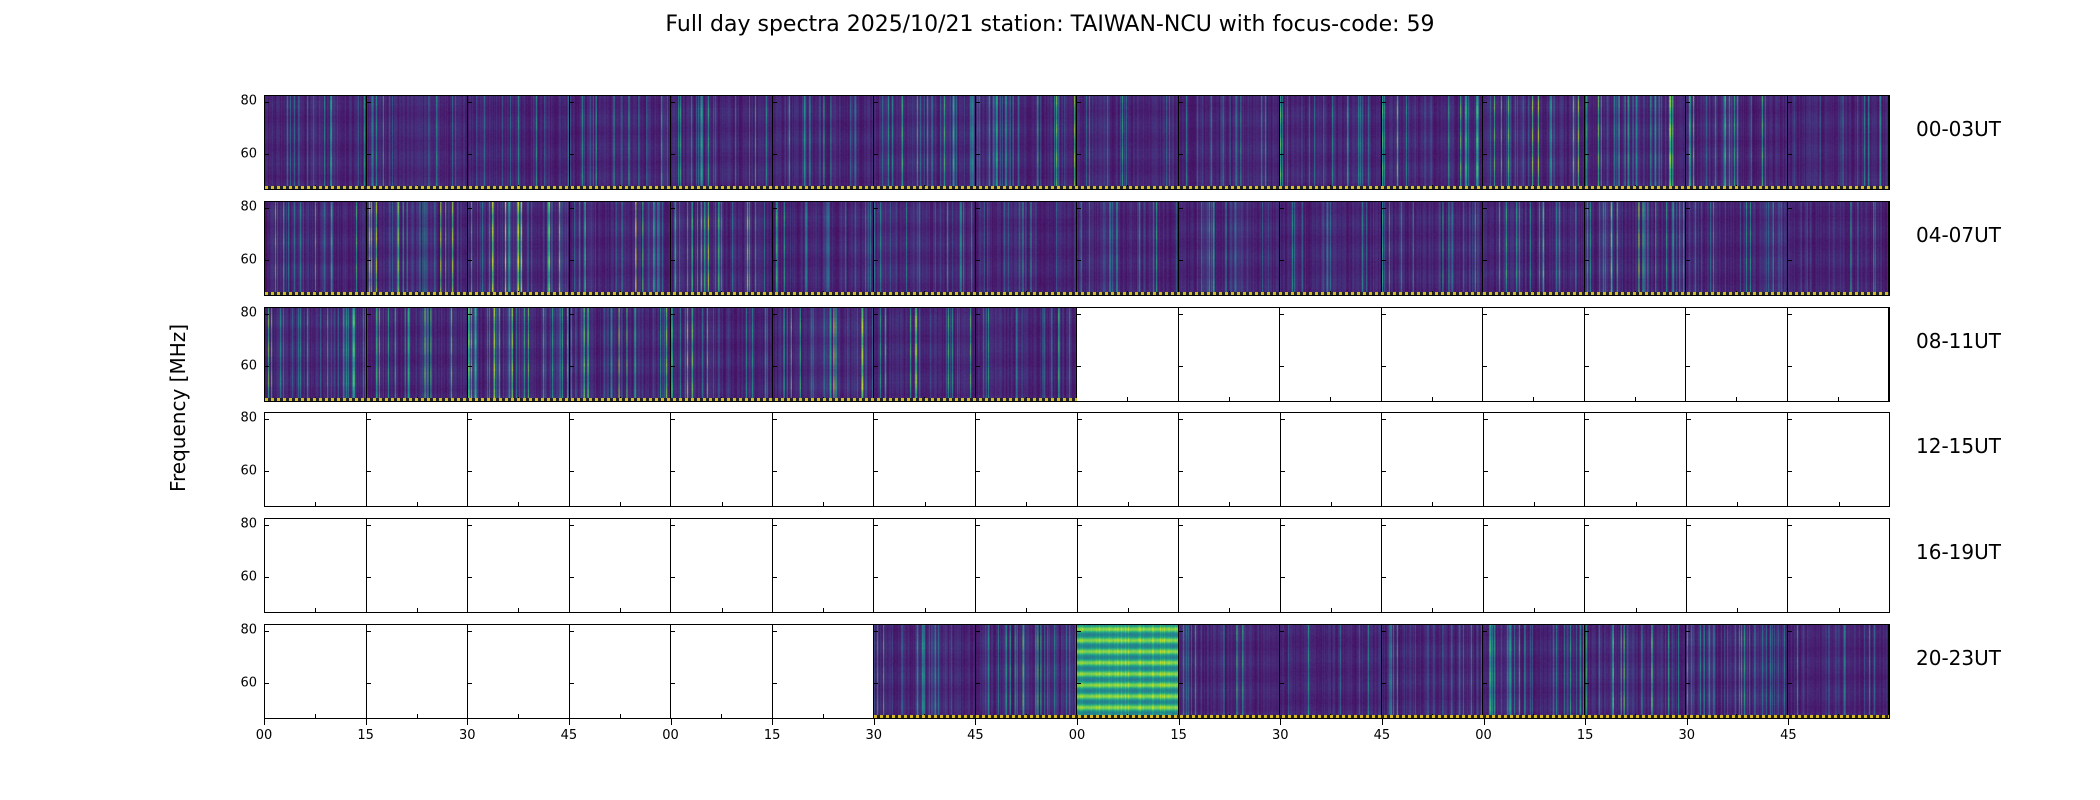  I want to click on spectra-row-00-03ut, so click(1077, 142).